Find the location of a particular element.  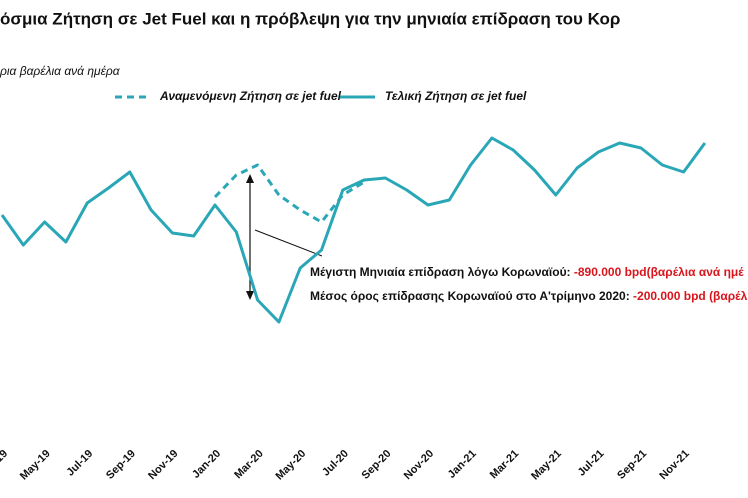

x-tick-label: Nov-20 is located at coordinates (419, 465).